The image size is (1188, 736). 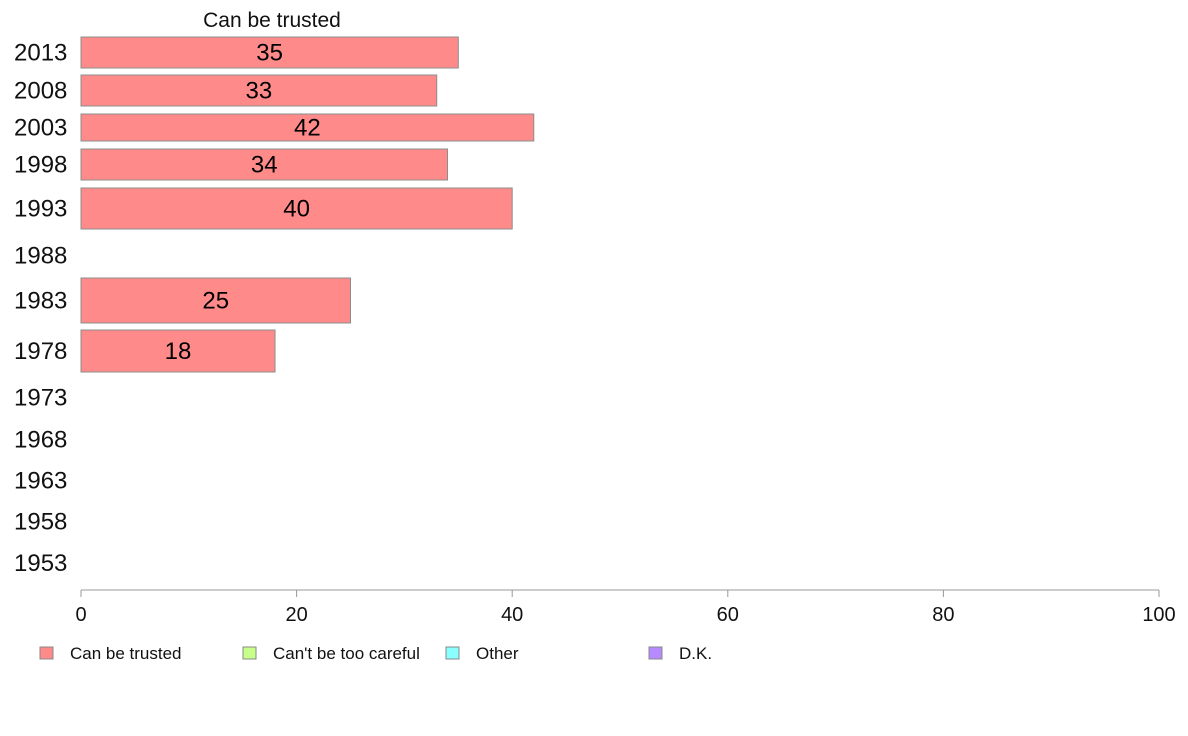 What do you see at coordinates (40, 256) in the screenshot?
I see `year-label-1988: 1988` at bounding box center [40, 256].